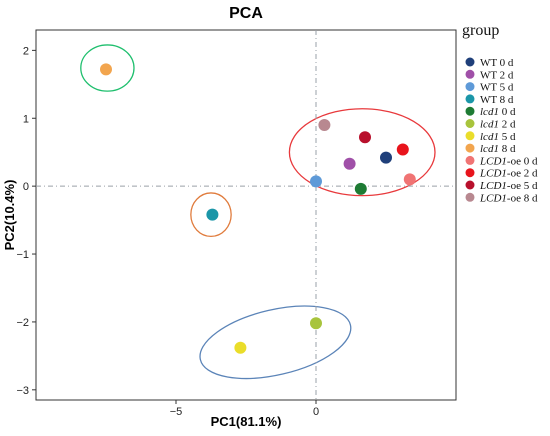  What do you see at coordinates (498, 125) in the screenshot?
I see `legend-label: lcd1 2 d` at bounding box center [498, 125].